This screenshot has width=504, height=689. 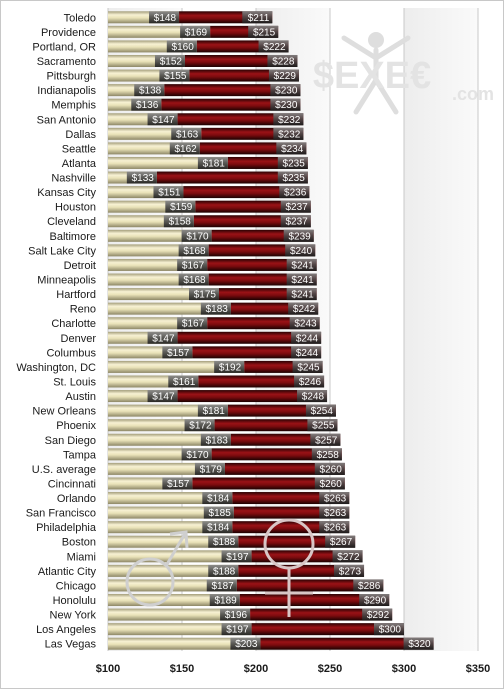 I want to click on data-label-low: $203, so click(x=246, y=644).